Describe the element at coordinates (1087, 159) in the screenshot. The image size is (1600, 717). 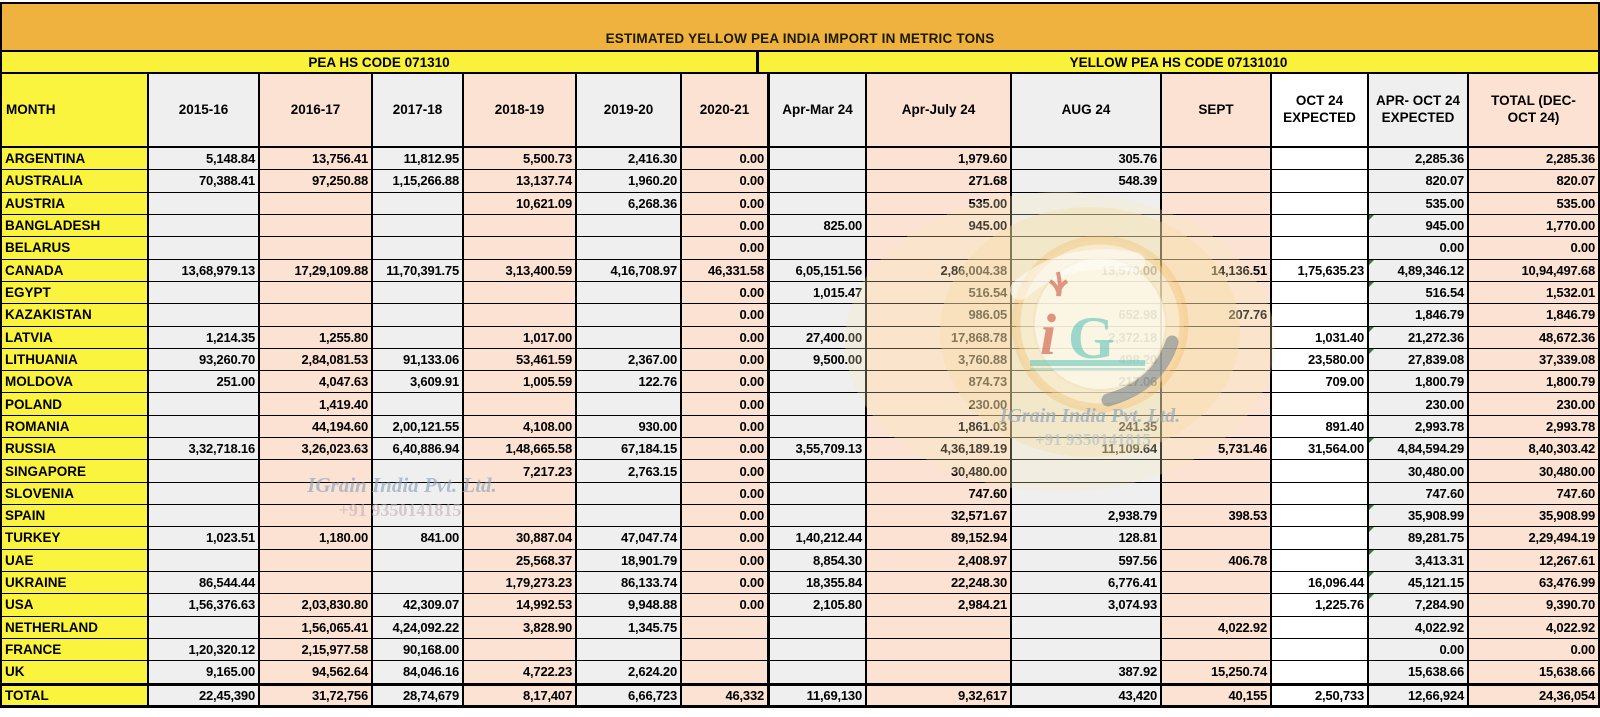
I see `data-cell: 305.76` at that location.